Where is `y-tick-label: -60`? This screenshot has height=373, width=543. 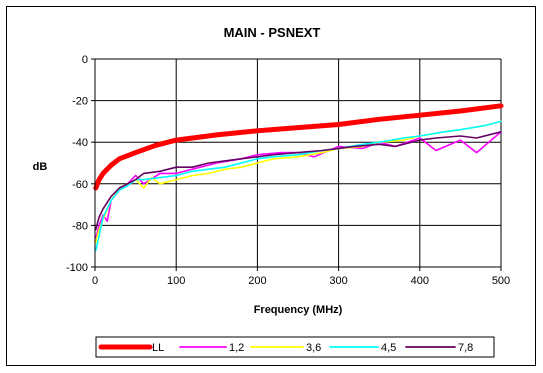 y-tick-label: -60 is located at coordinates (80, 185).